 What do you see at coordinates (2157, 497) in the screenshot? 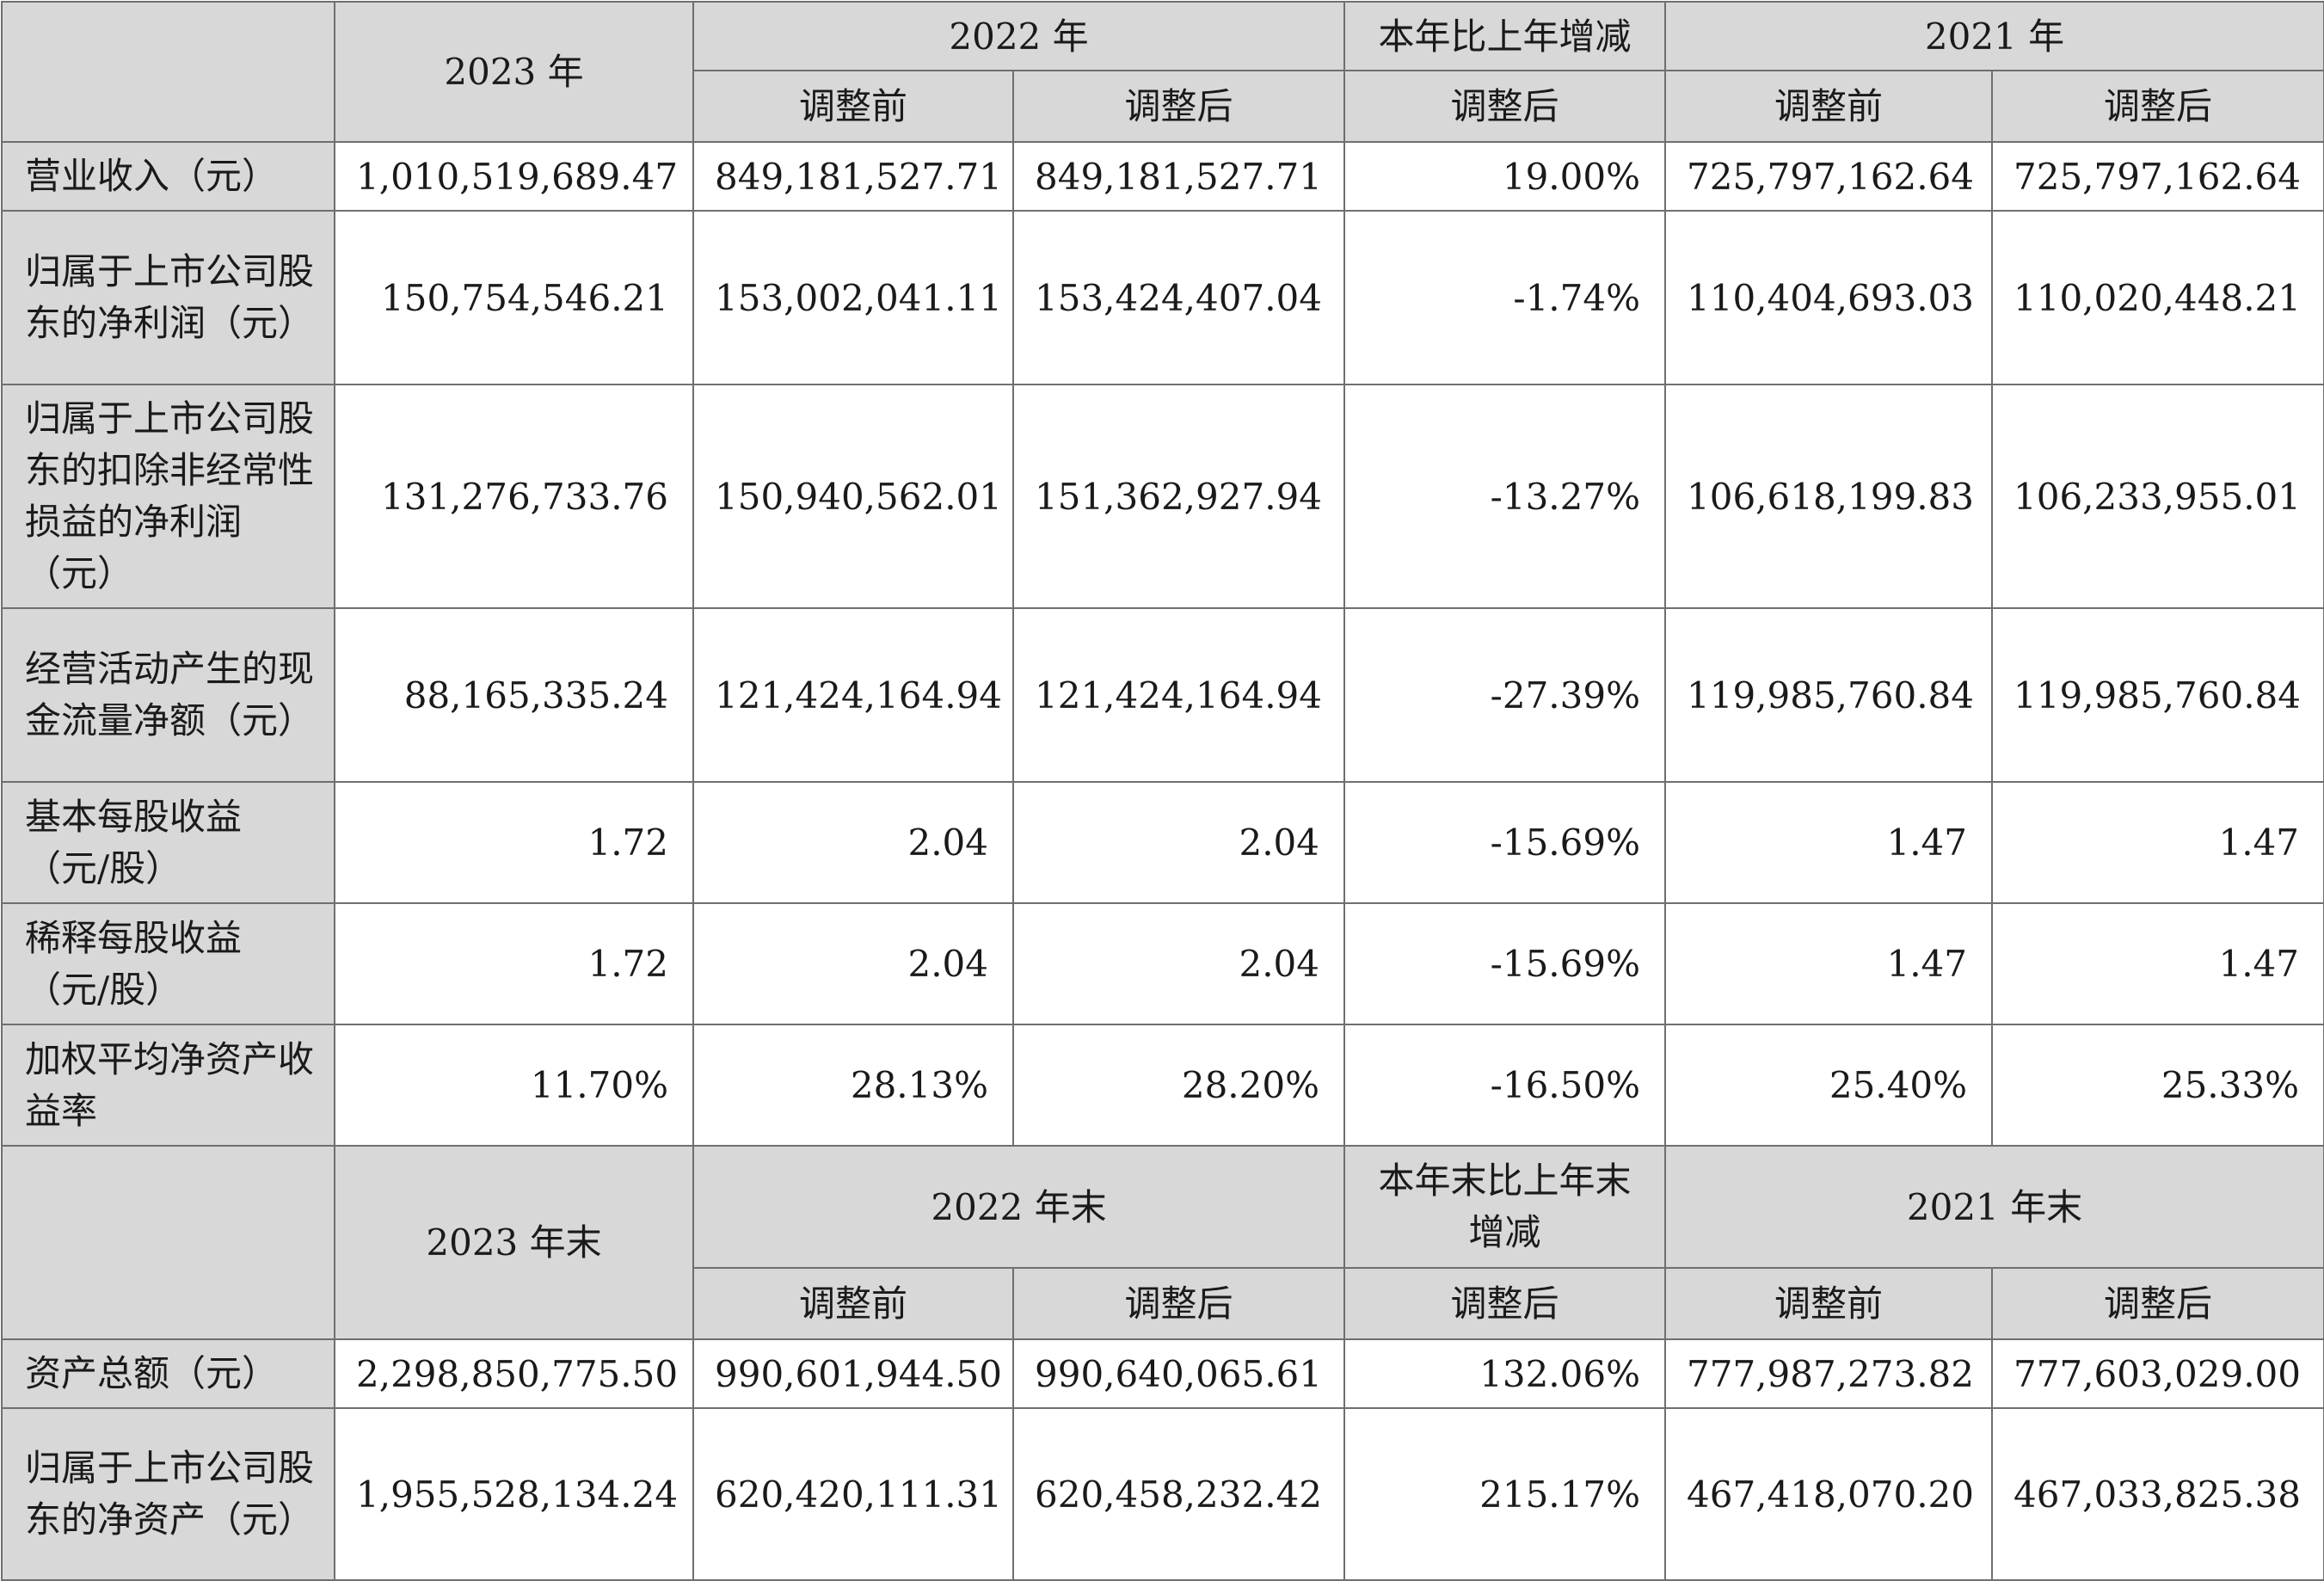
I see `cell-2021-after: 106,233,955.01` at bounding box center [2157, 497].